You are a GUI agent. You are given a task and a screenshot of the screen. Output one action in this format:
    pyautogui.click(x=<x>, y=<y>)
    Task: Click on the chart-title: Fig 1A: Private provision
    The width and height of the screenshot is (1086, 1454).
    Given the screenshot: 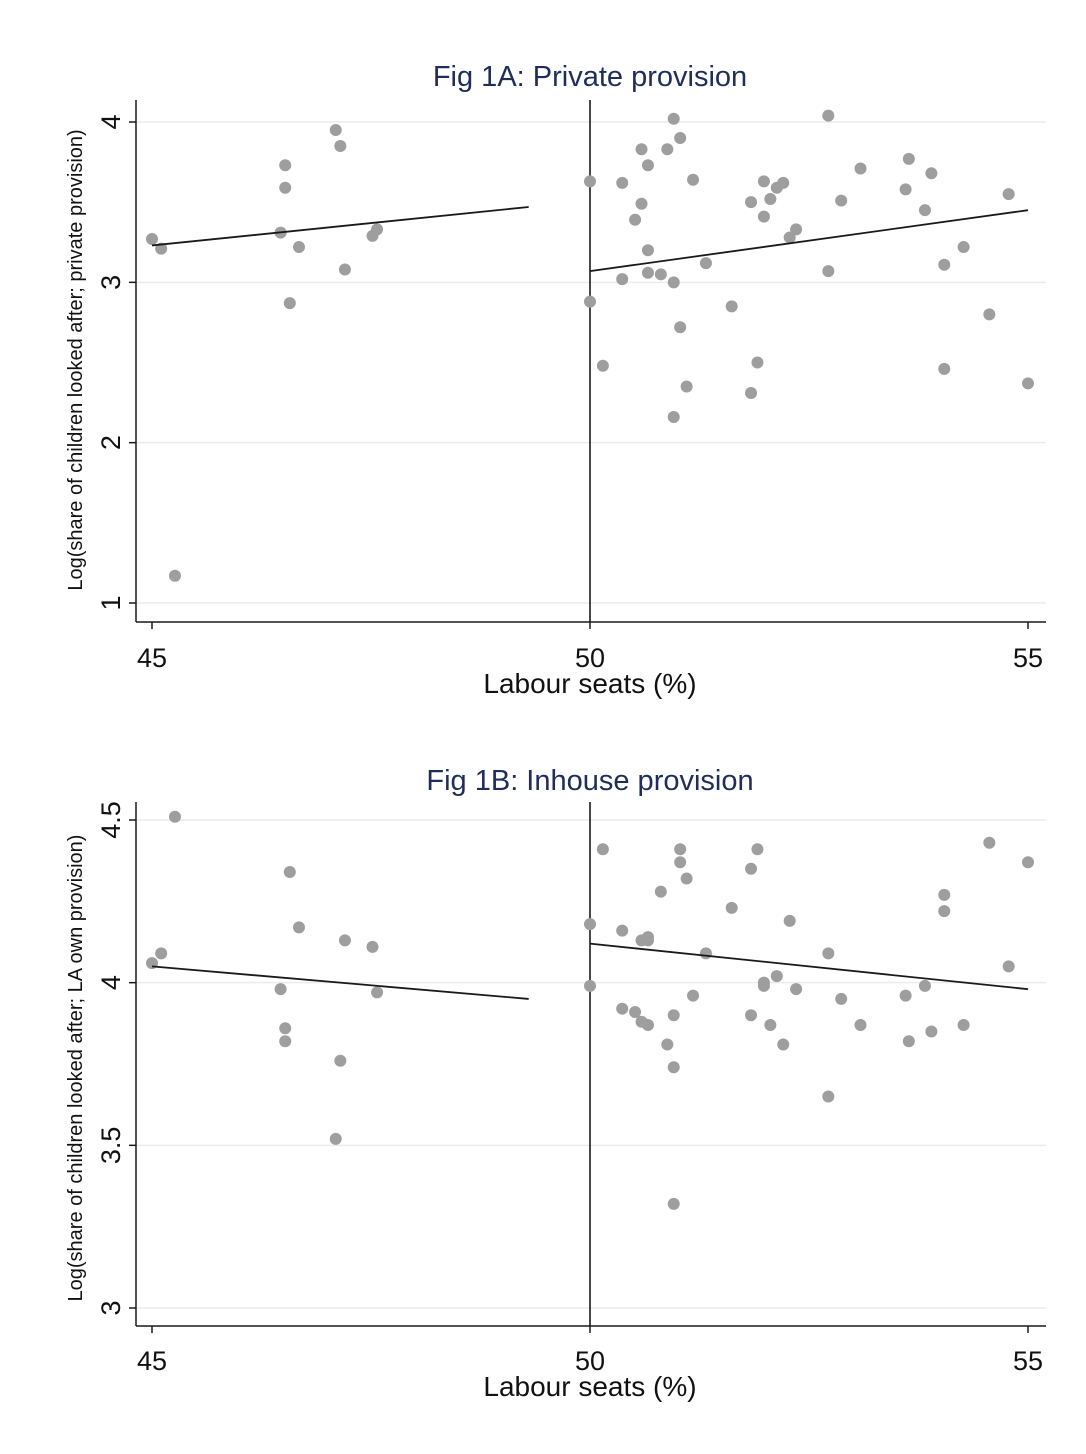 What is the action you would take?
    pyautogui.click(x=590, y=77)
    